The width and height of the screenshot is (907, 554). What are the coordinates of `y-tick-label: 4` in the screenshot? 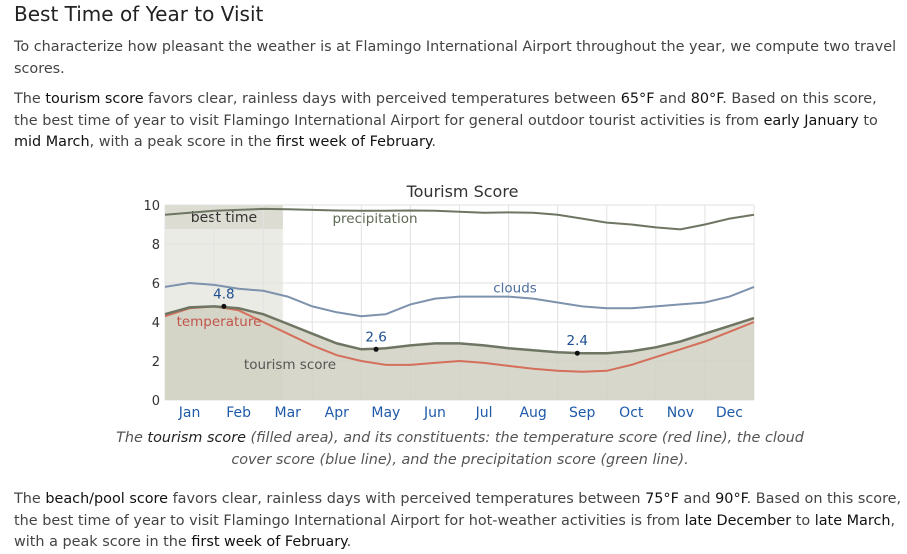 It's located at (156, 323).